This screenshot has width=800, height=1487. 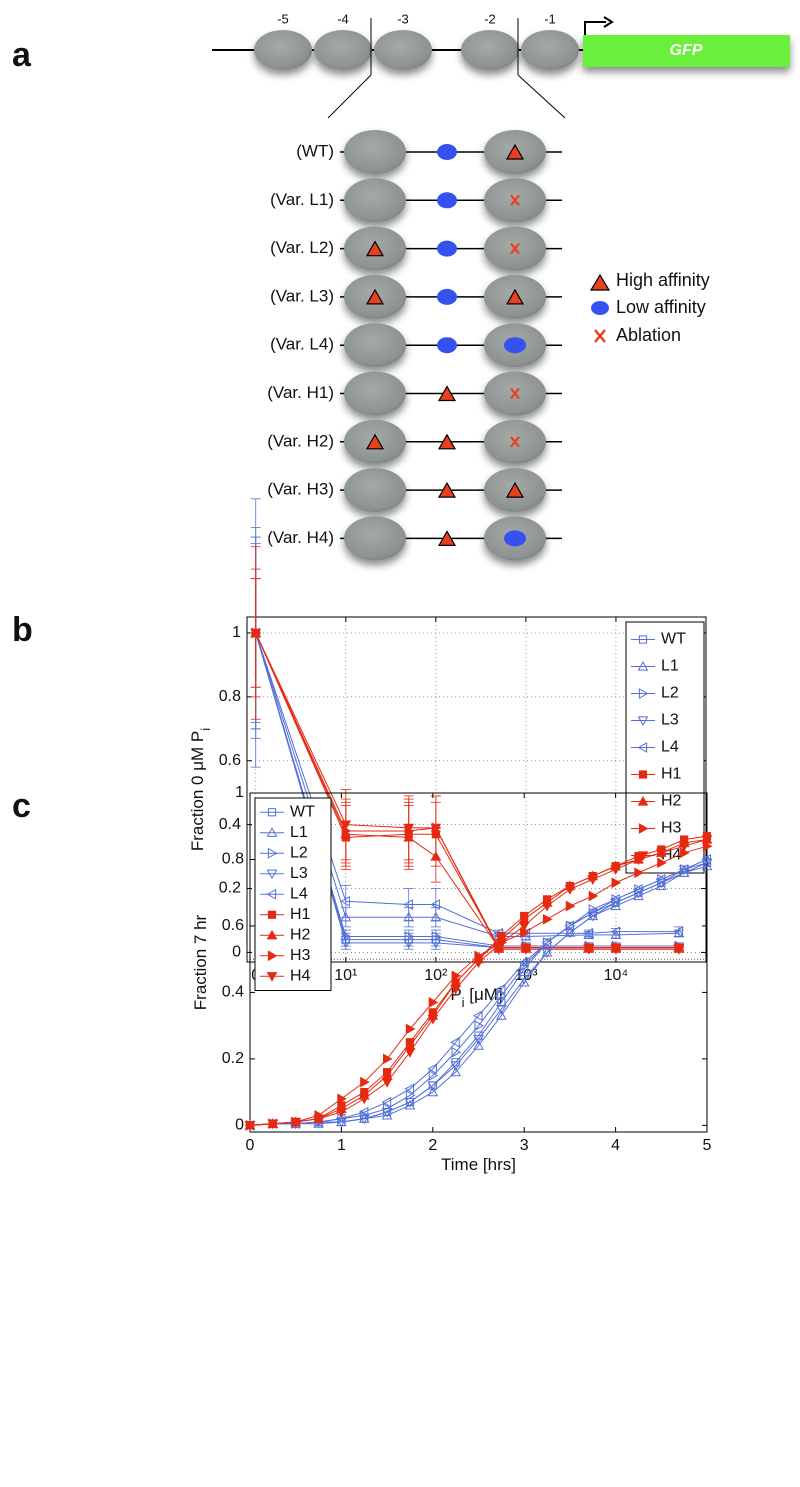 What do you see at coordinates (600, 308) in the screenshot?
I see `legend-icon-low` at bounding box center [600, 308].